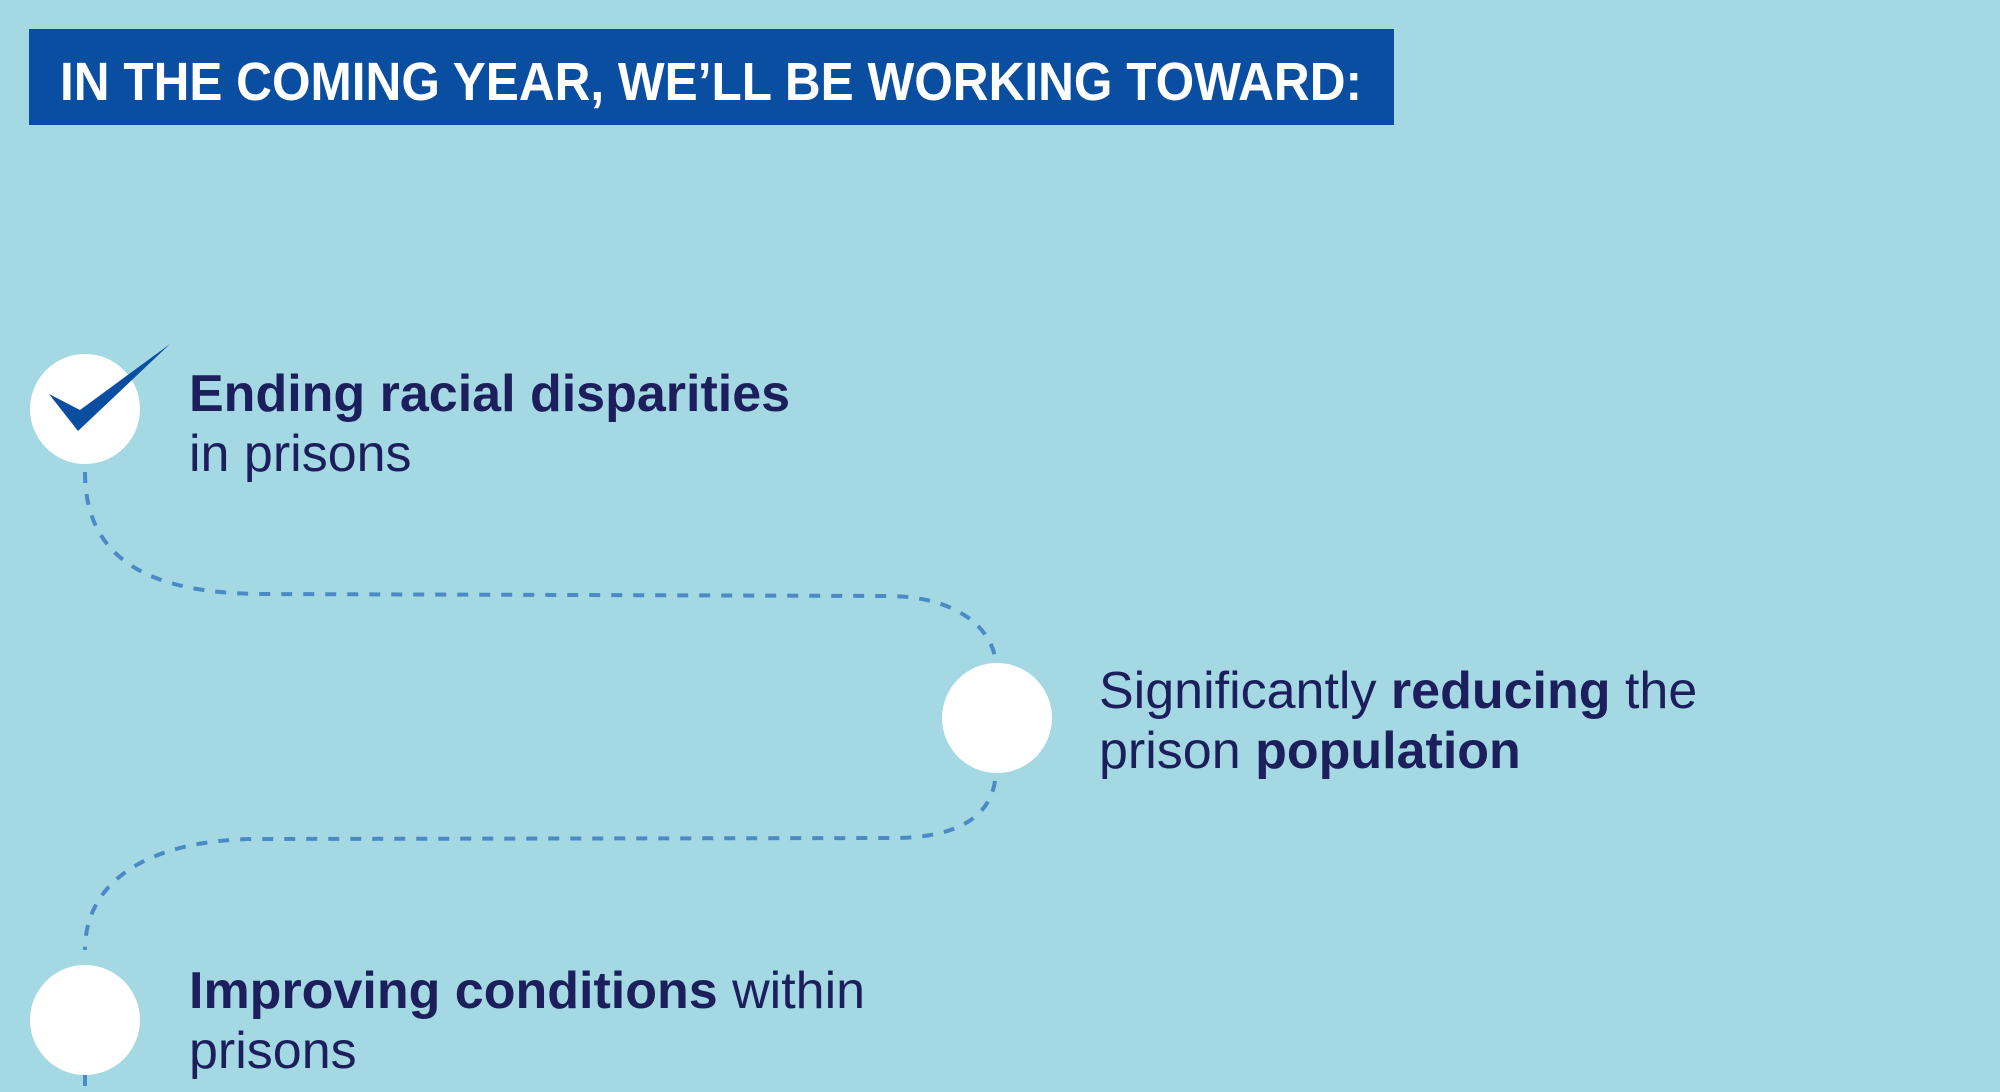 Image resolution: width=2000 pixels, height=1092 pixels. I want to click on step-text: Significantly reducing the, so click(1398, 691).